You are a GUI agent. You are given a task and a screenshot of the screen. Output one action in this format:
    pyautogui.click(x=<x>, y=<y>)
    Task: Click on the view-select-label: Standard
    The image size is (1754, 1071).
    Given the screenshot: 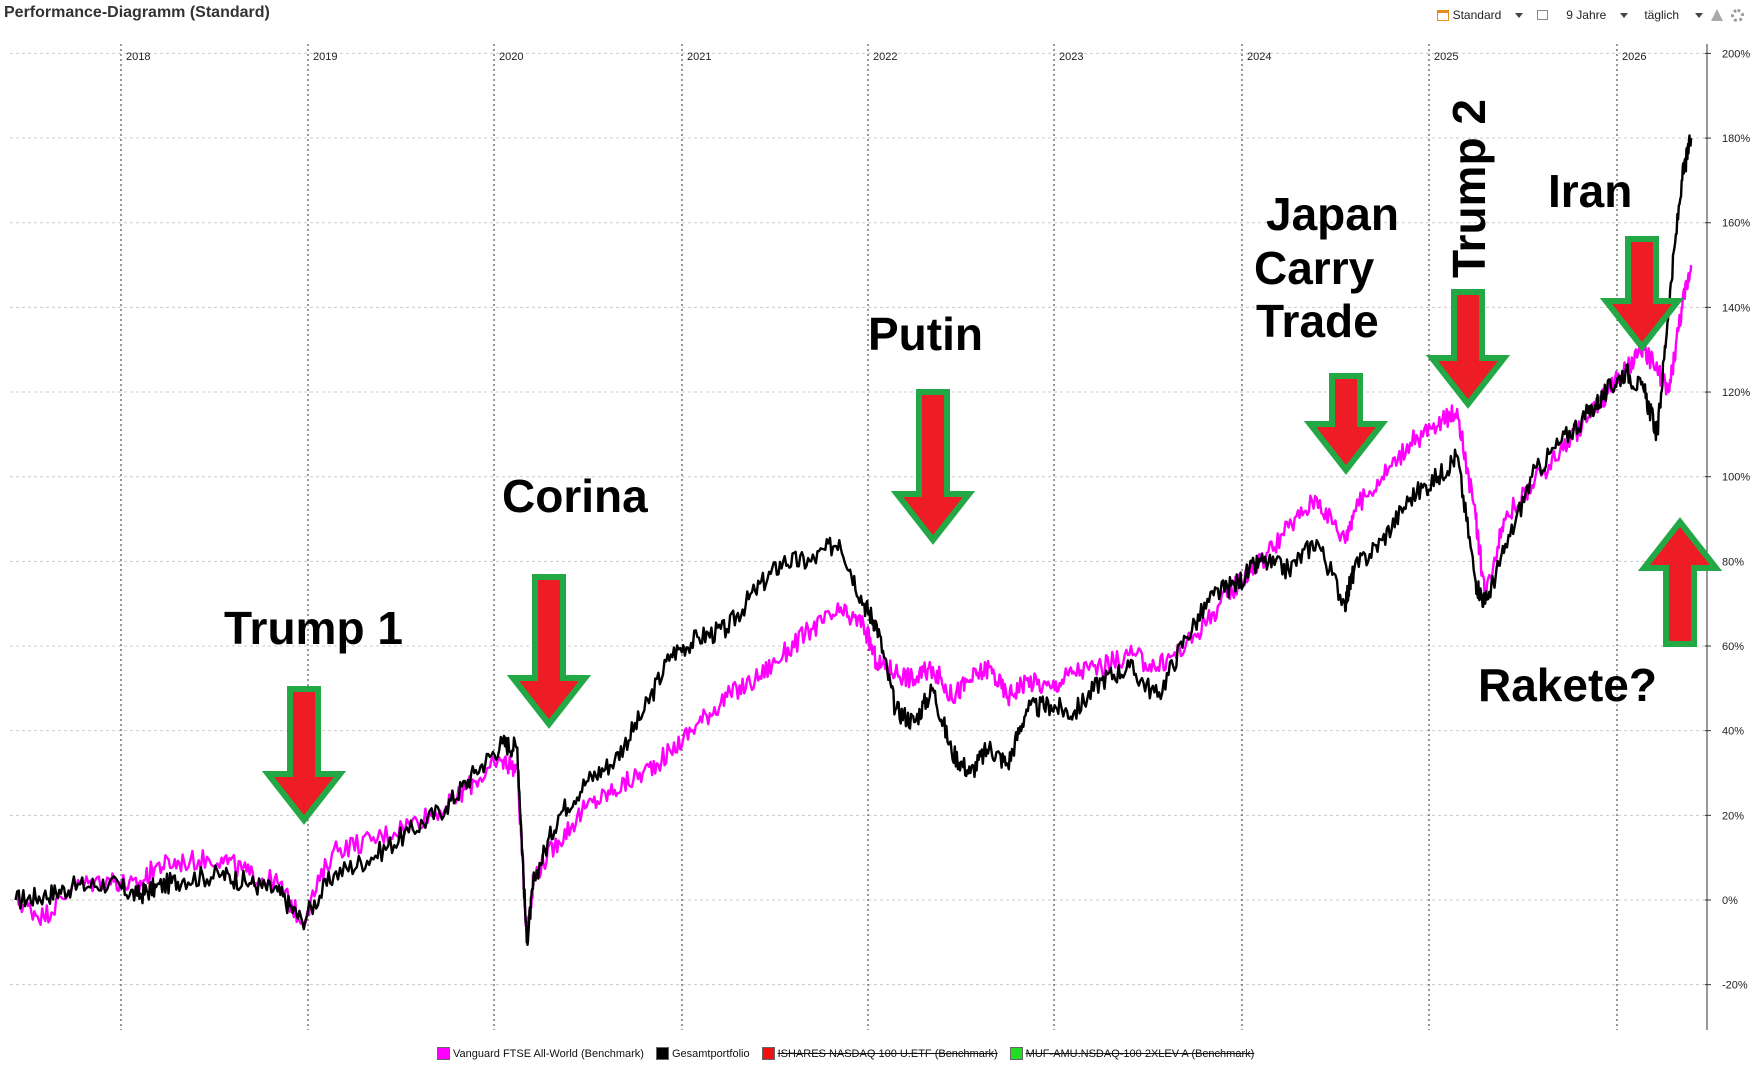 What is the action you would take?
    pyautogui.click(x=1477, y=15)
    